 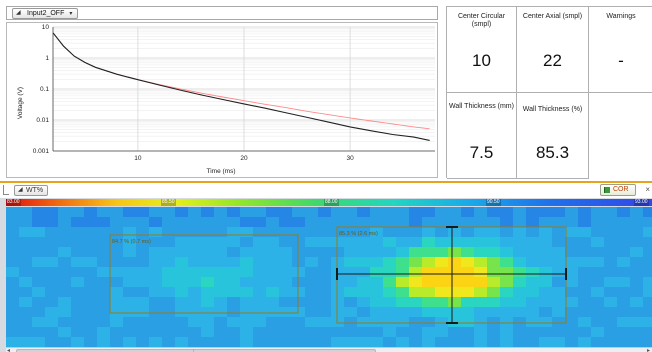 I want to click on color-gradient, so click(x=329, y=202).